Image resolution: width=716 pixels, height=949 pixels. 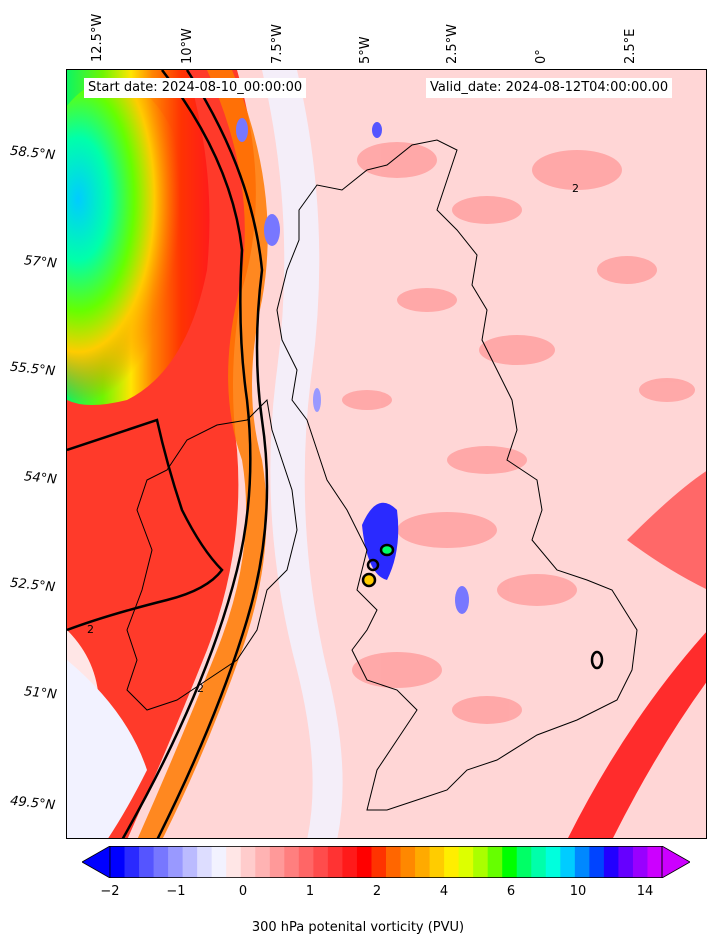 What do you see at coordinates (187, 46) in the screenshot?
I see `lon-label-10w: 10°W` at bounding box center [187, 46].